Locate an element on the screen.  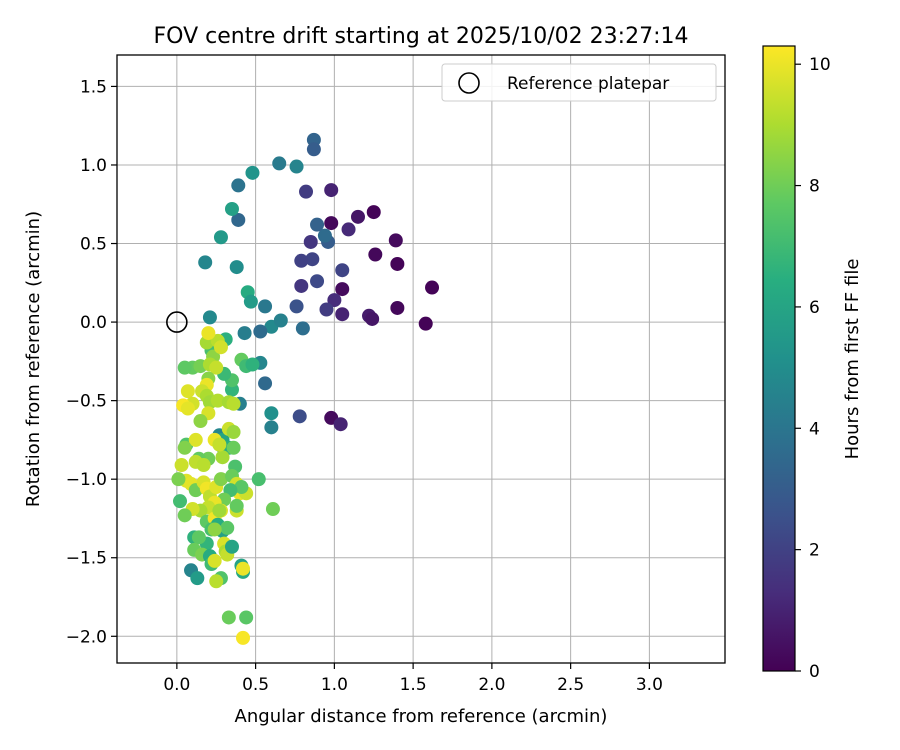
y-tick-label: −1.5 is located at coordinates (86, 559).